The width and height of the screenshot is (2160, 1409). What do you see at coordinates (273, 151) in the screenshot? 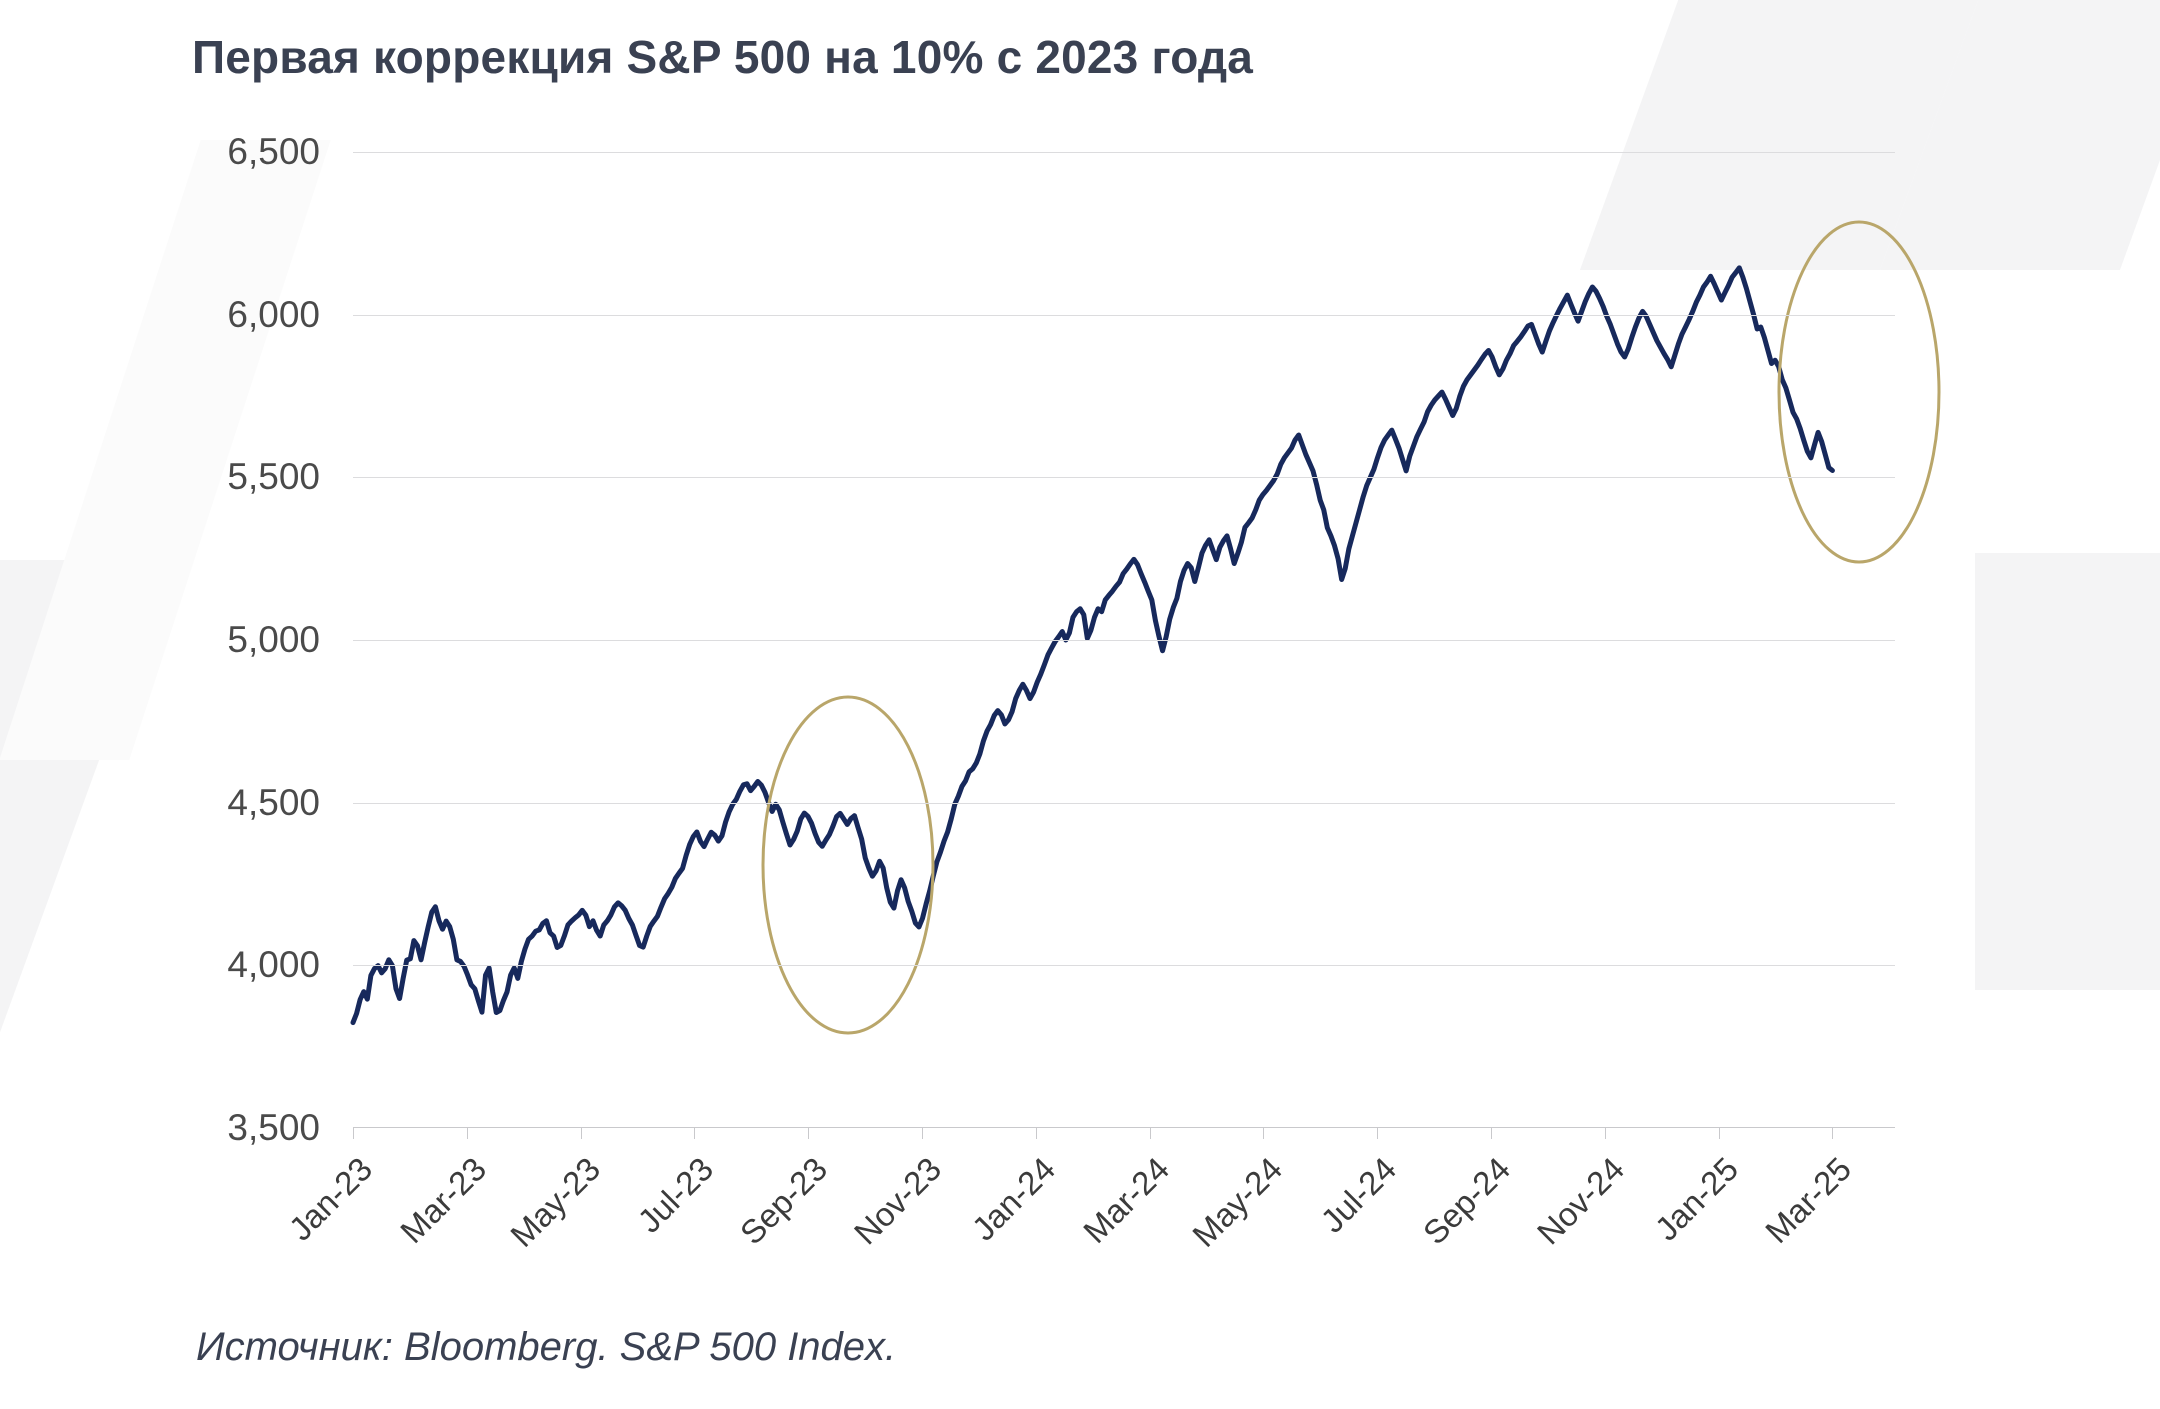
I see `y-axis-tick-label: 6,500` at bounding box center [273, 151].